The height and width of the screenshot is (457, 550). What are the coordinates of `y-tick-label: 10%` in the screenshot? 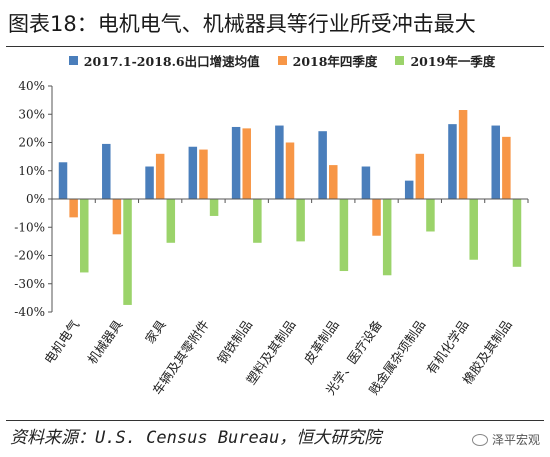 It's located at (31, 171).